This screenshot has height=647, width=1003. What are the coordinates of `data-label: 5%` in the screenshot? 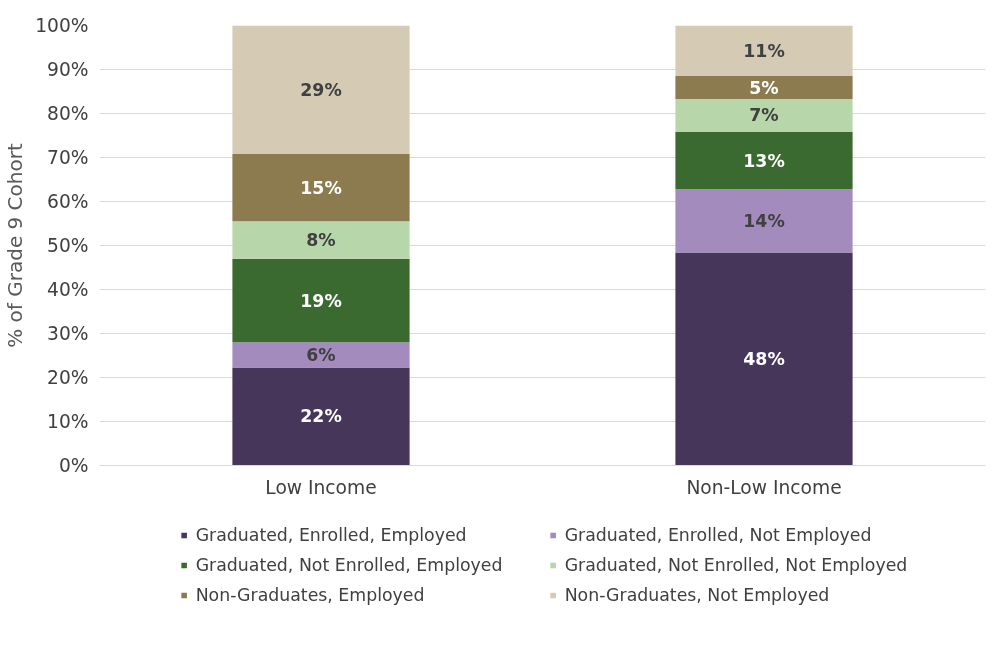 It's located at (764, 87).